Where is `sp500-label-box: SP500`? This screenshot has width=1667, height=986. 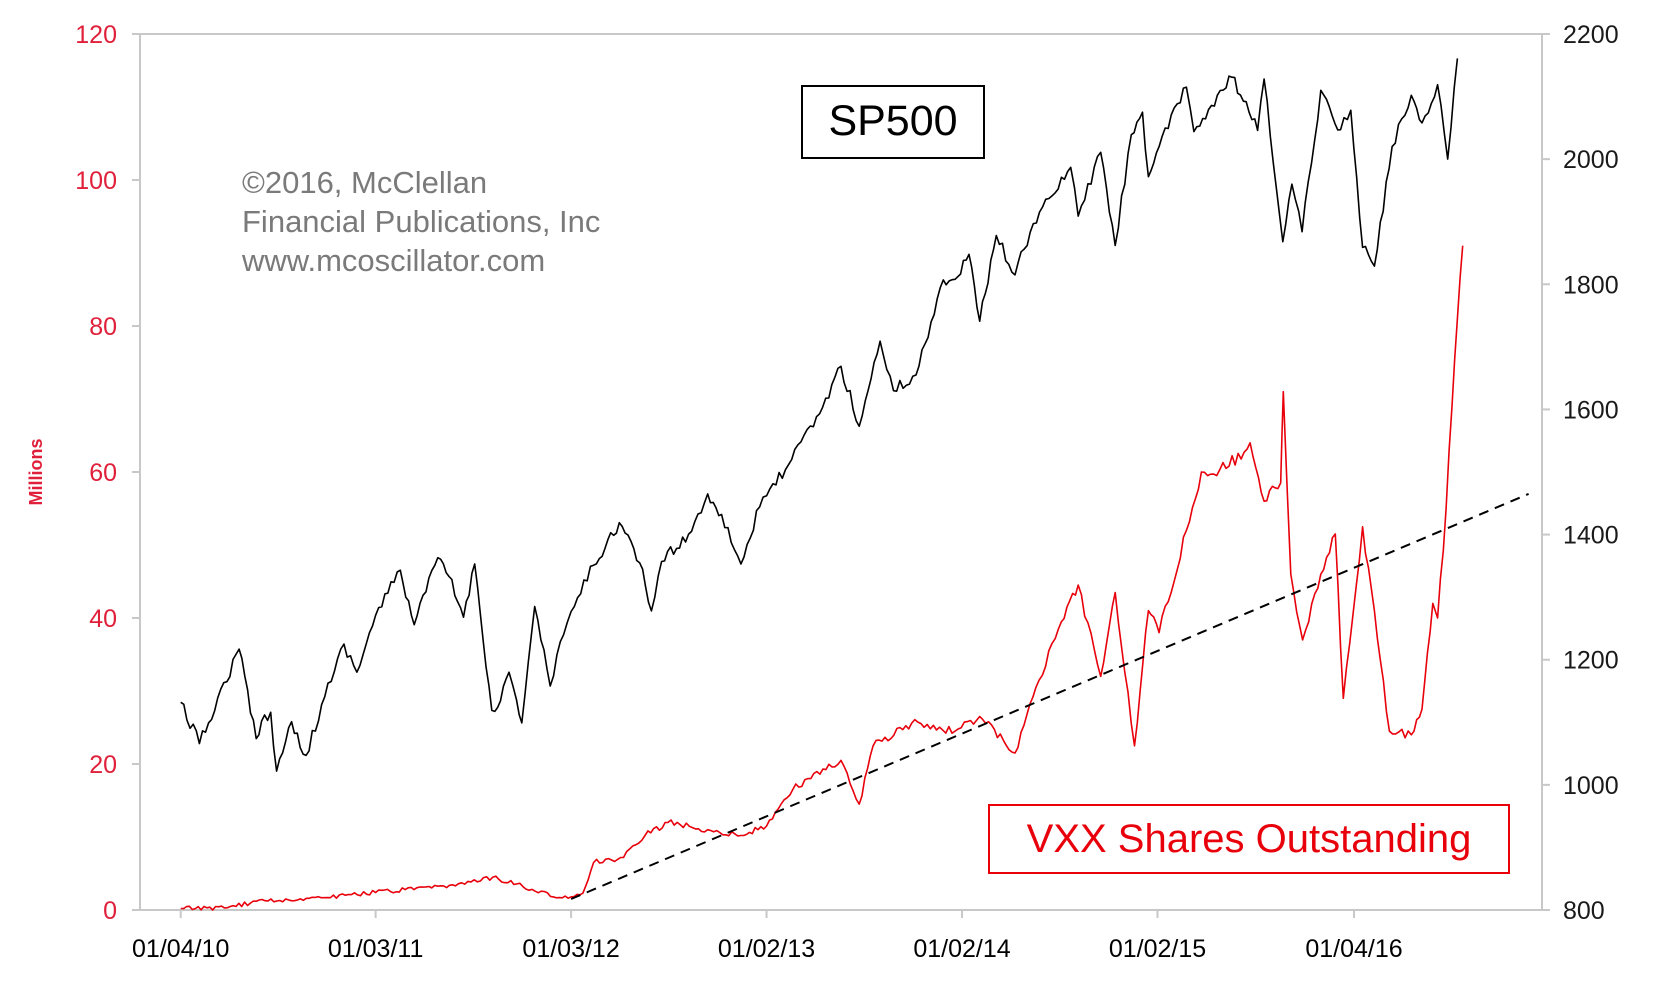
sp500-label-box: SP500 is located at coordinates (893, 122).